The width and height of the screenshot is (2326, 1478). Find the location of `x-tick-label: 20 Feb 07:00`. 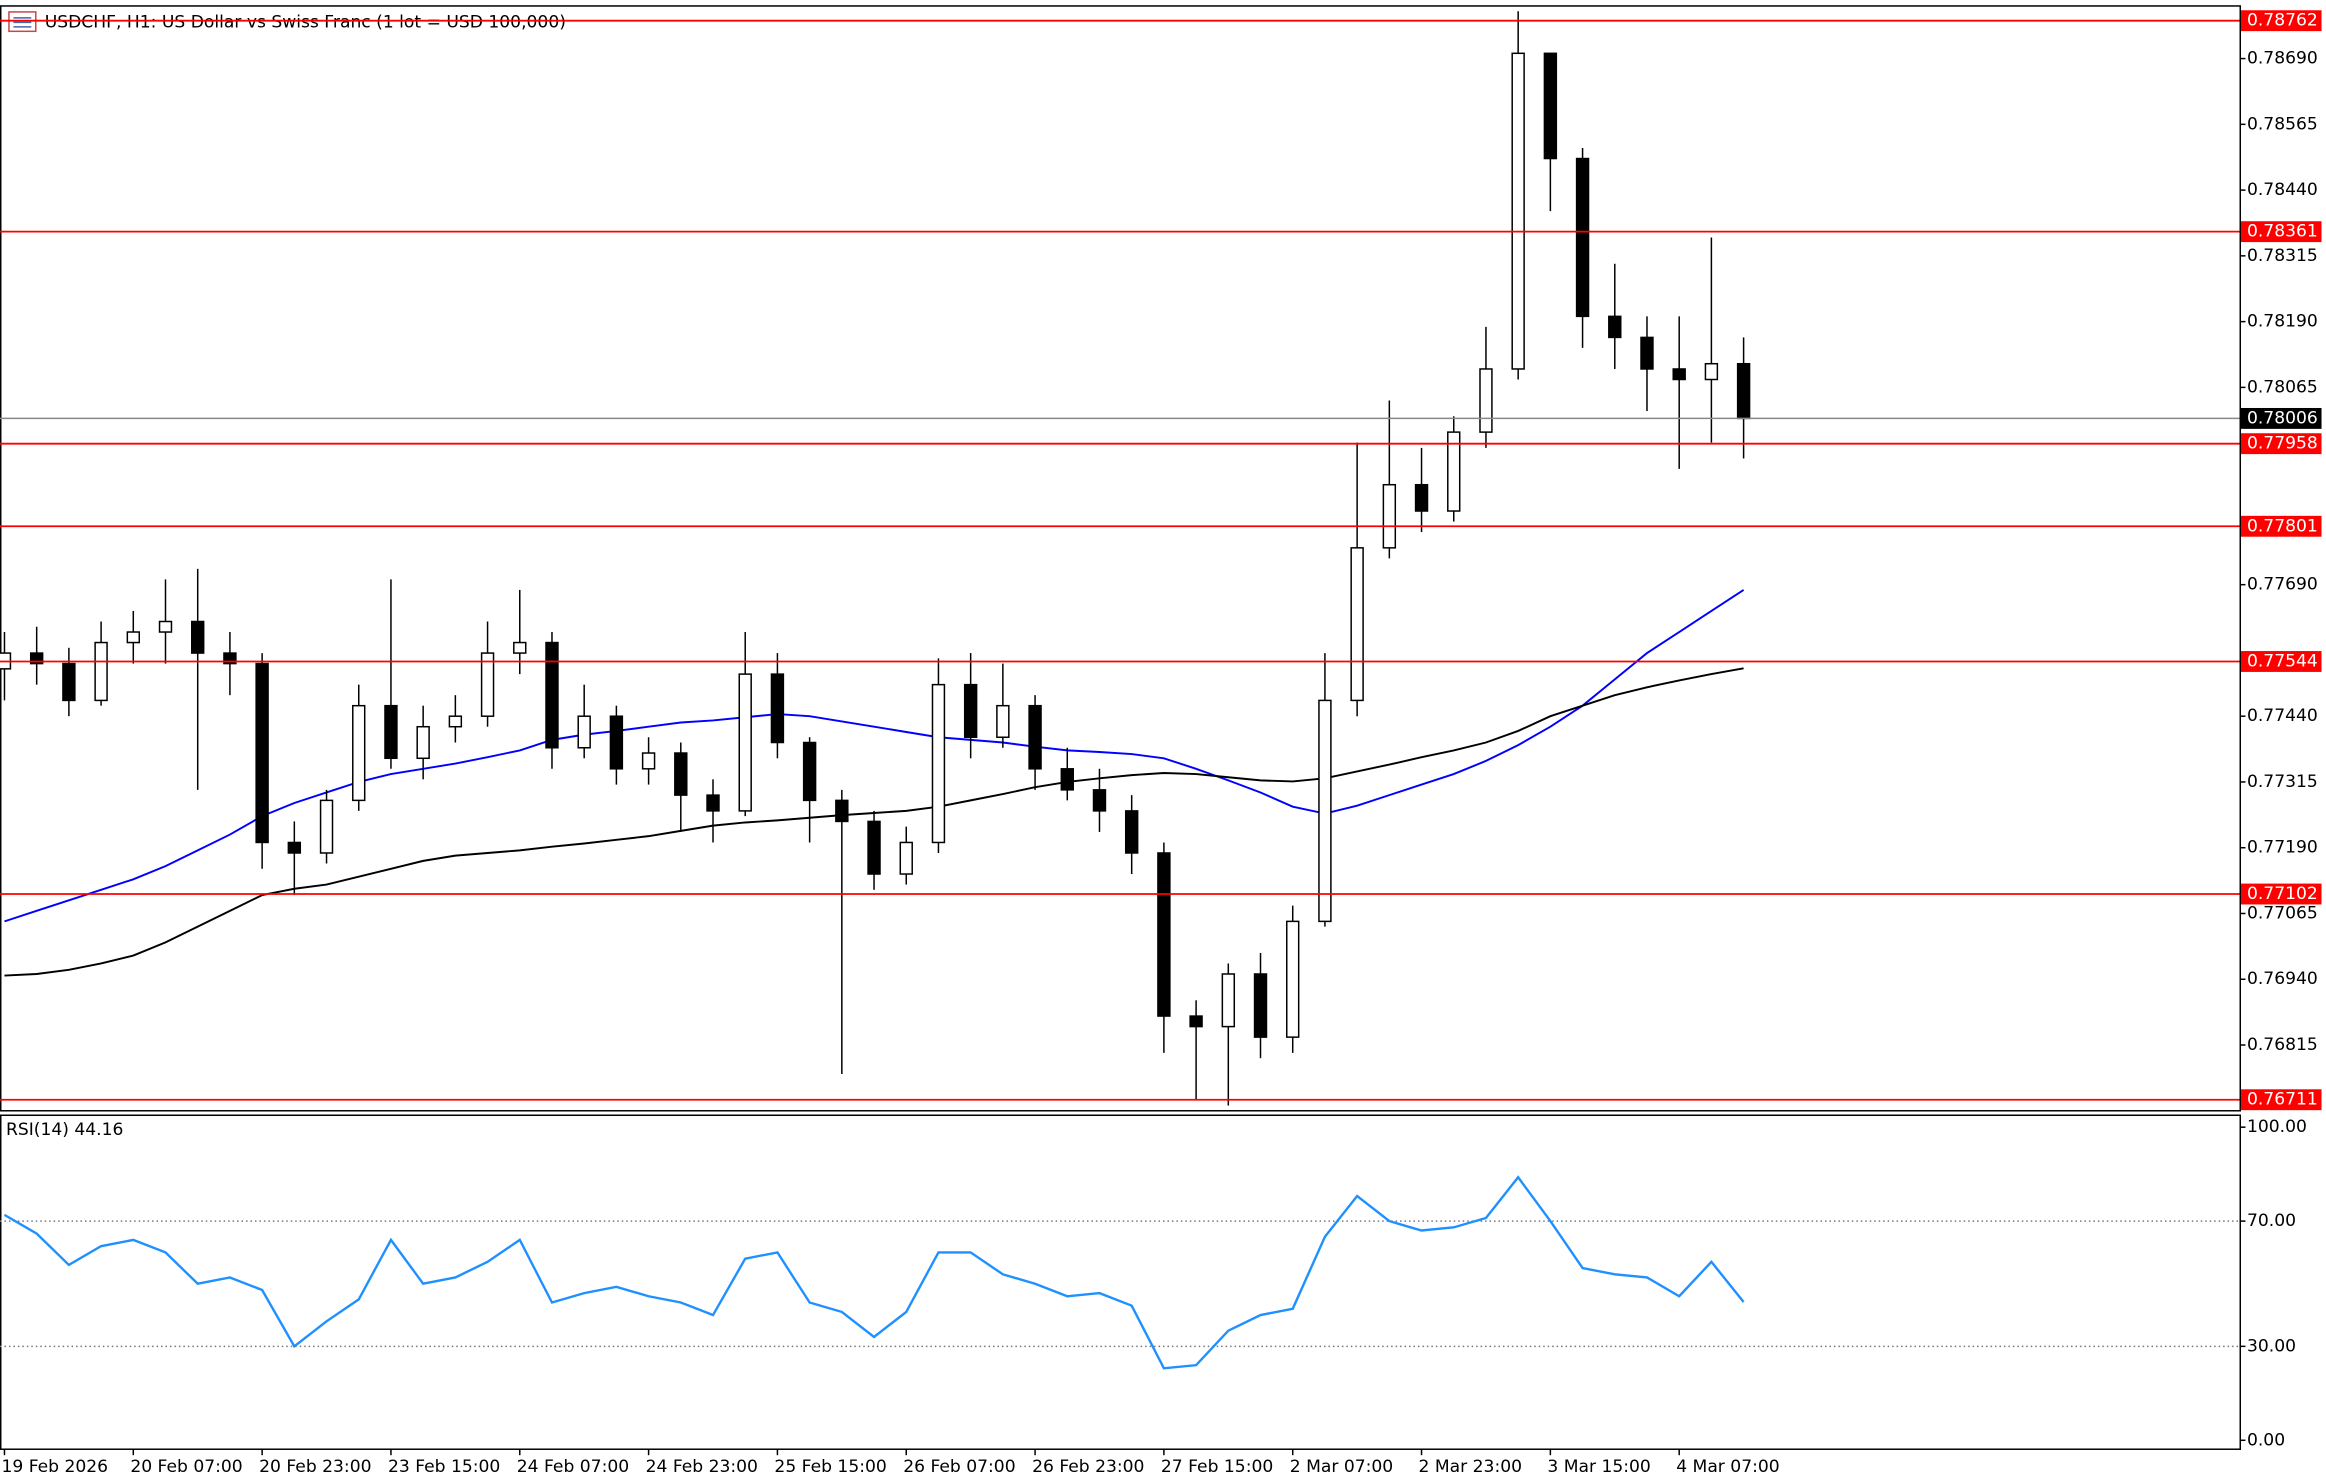

x-tick-label: 20 Feb 07:00 is located at coordinates (186, 1467).